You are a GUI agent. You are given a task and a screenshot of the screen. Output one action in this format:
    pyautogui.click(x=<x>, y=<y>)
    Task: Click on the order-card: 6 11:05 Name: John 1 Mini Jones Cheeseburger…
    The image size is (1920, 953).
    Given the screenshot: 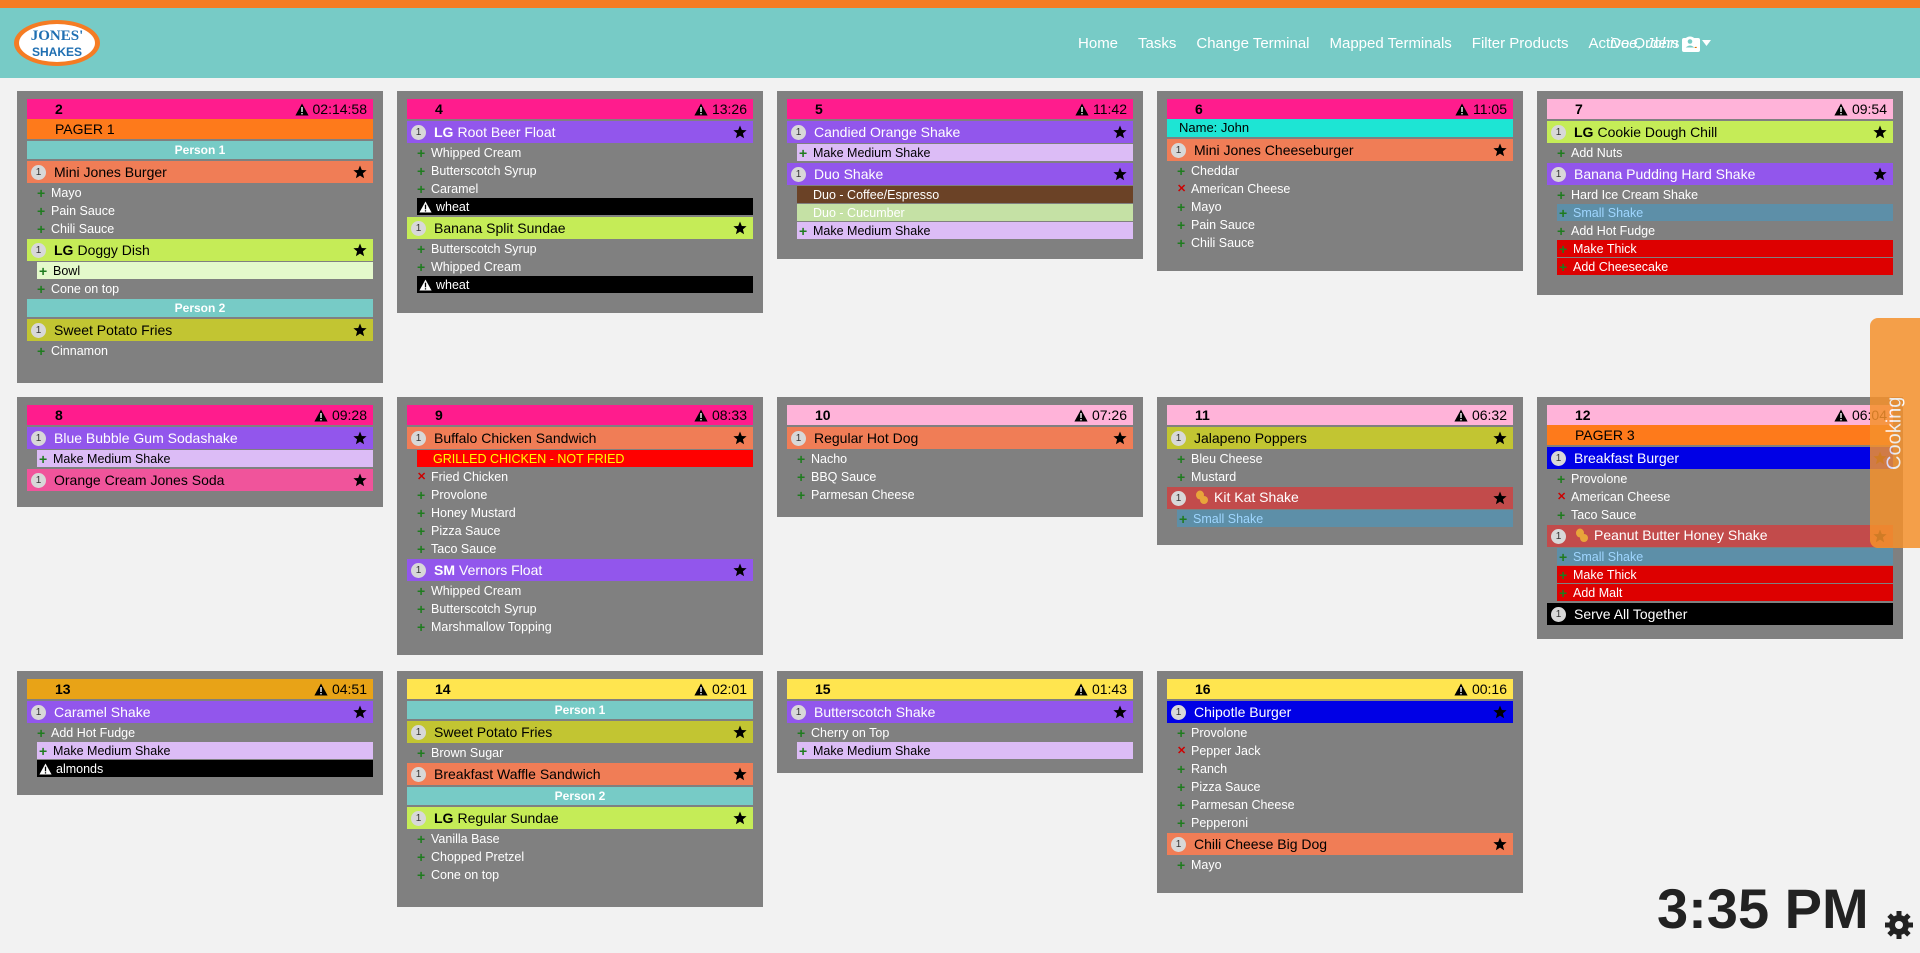 What is the action you would take?
    pyautogui.click(x=1340, y=181)
    